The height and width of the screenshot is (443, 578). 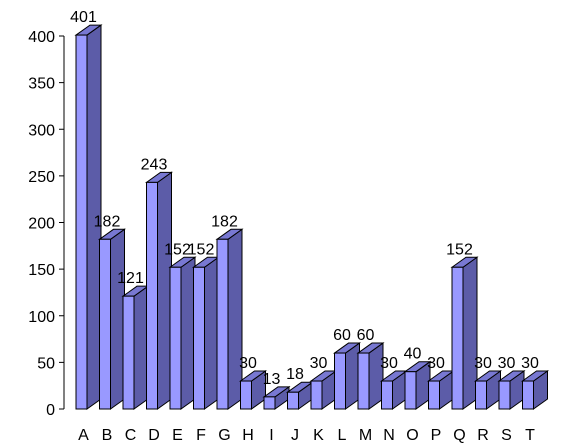 What do you see at coordinates (530, 363) in the screenshot?
I see `data-label-t: 30` at bounding box center [530, 363].